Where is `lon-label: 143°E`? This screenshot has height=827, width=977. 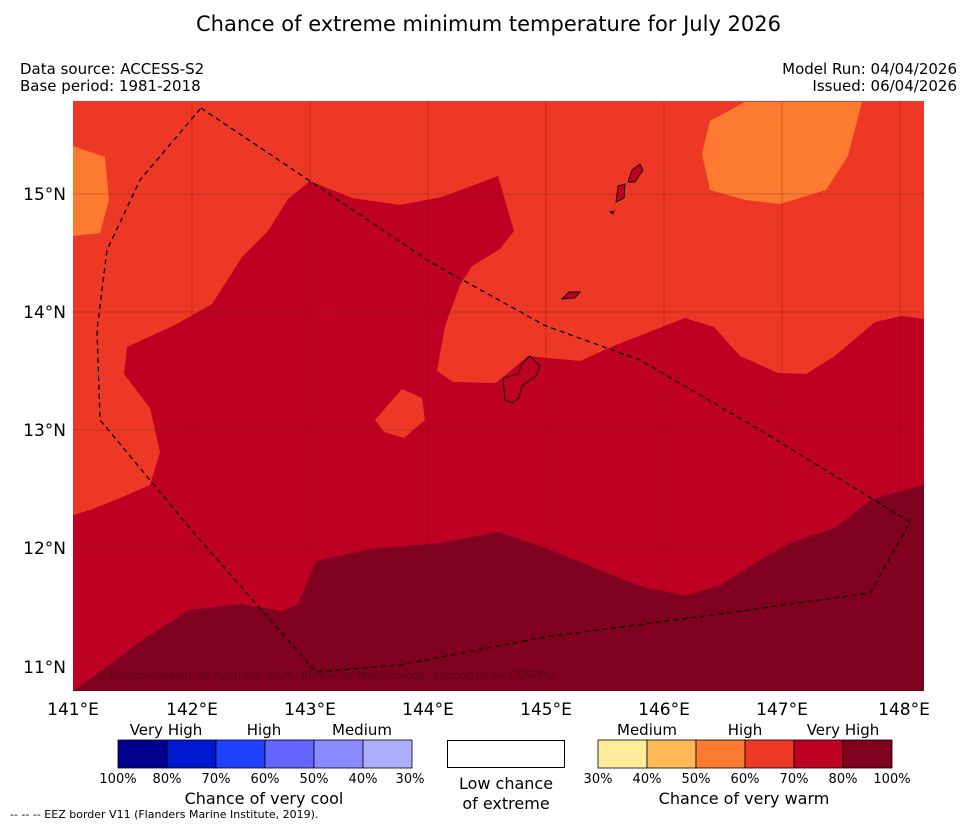
lon-label: 143°E is located at coordinates (310, 710).